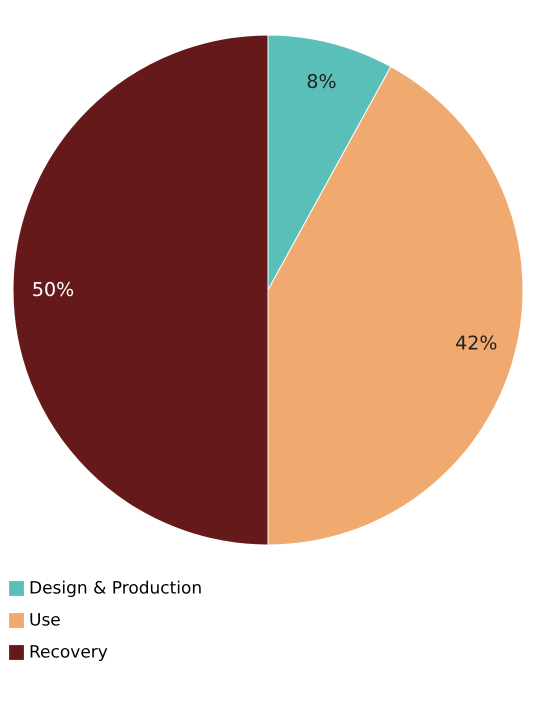 Image resolution: width=551 pixels, height=701 pixels. What do you see at coordinates (476, 343) in the screenshot?
I see `data-label: 42%` at bounding box center [476, 343].